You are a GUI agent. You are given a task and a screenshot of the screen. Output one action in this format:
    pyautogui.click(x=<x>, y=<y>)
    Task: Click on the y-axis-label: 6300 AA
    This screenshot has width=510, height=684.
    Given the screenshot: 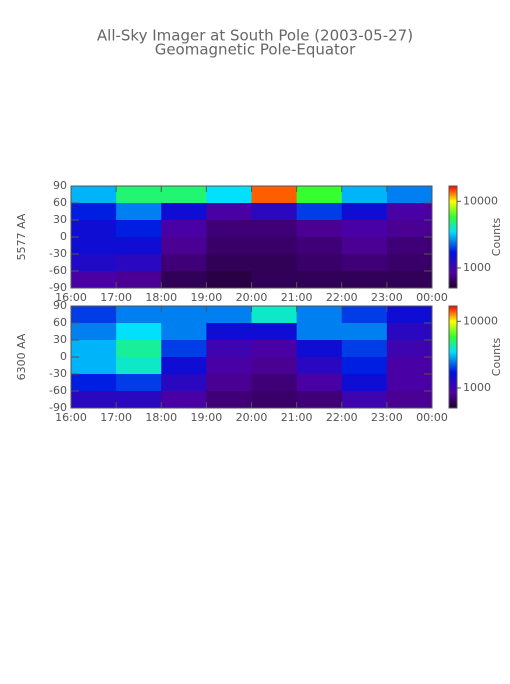 What is the action you would take?
    pyautogui.click(x=21, y=356)
    